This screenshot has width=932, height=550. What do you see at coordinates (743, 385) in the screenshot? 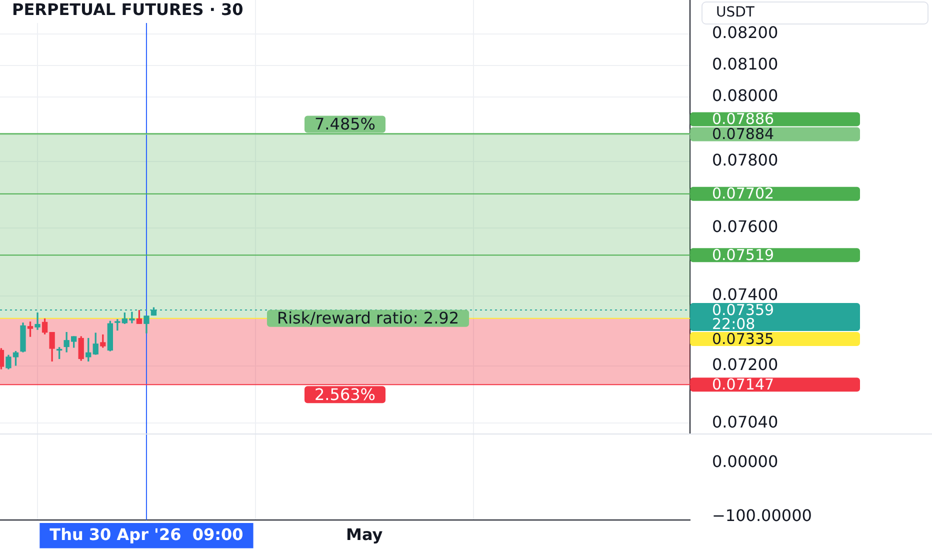
I see `ref-line-label: 0.07147` at bounding box center [743, 385].